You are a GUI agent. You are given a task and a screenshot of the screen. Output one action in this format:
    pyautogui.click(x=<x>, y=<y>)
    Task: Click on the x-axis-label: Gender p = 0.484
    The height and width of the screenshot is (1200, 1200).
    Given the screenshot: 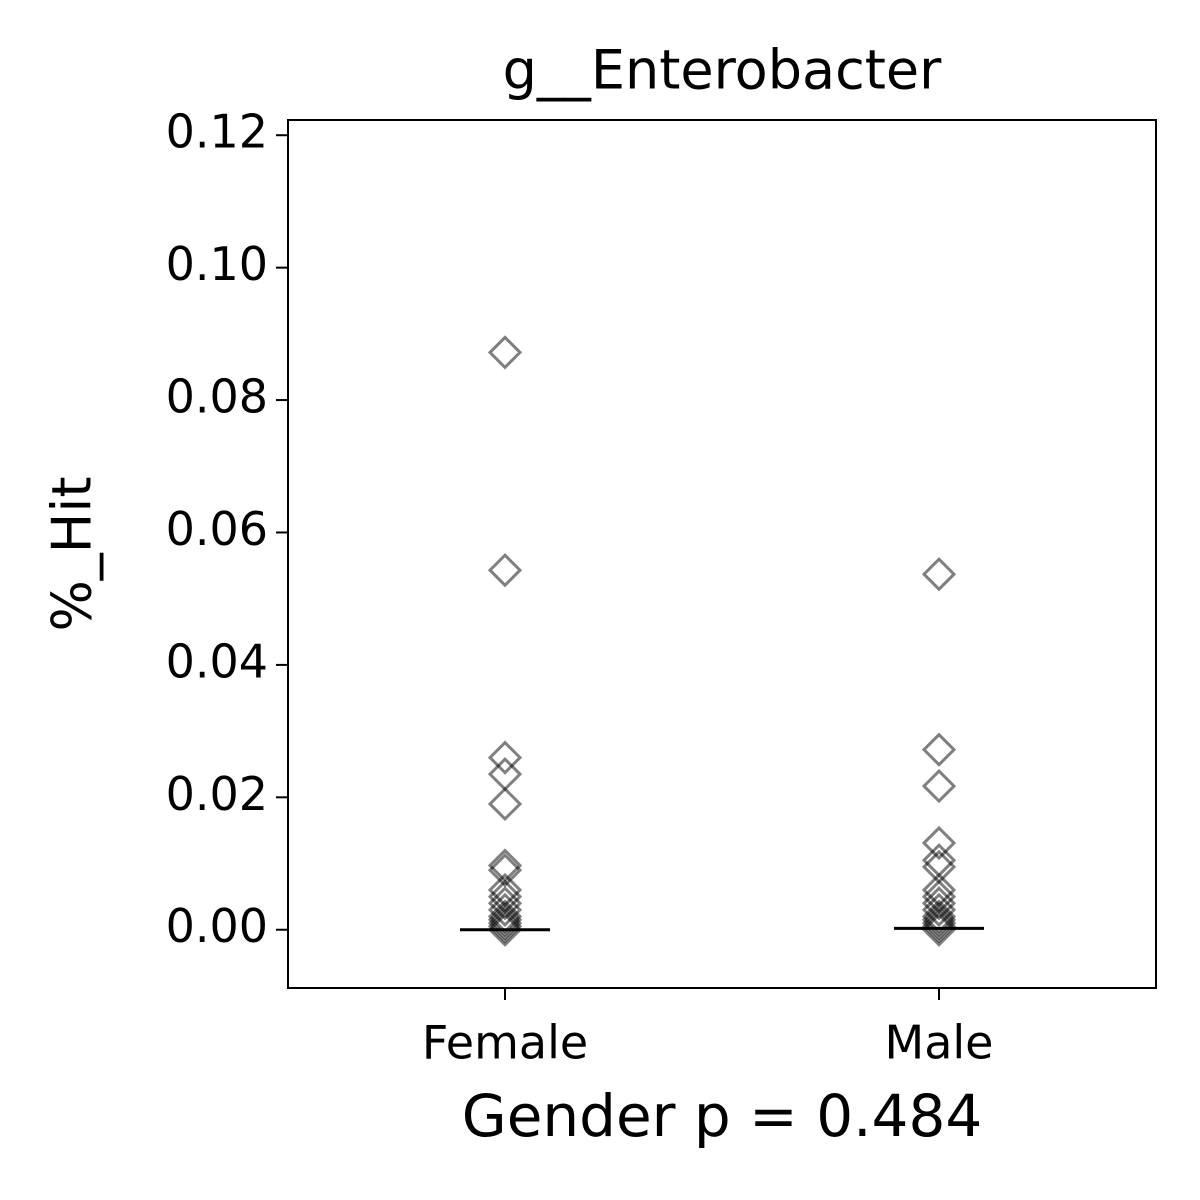 What is the action you would take?
    pyautogui.click(x=722, y=1116)
    